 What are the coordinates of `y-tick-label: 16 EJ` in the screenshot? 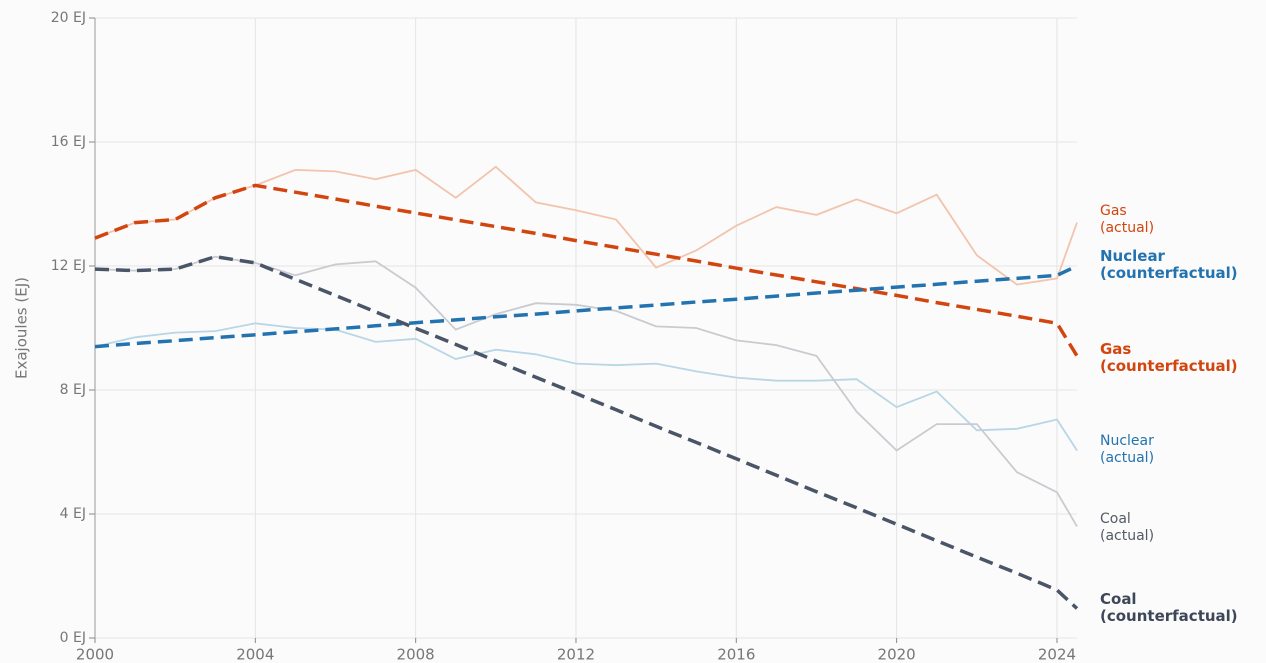 It's located at (68, 142).